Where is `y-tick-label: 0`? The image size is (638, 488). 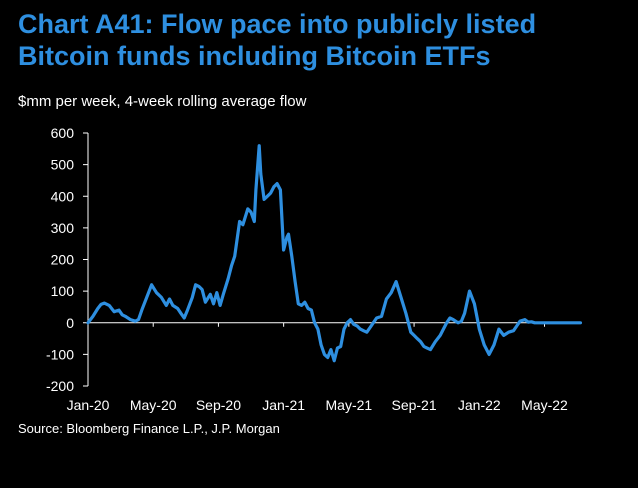 y-tick-label: 0 is located at coordinates (70, 323).